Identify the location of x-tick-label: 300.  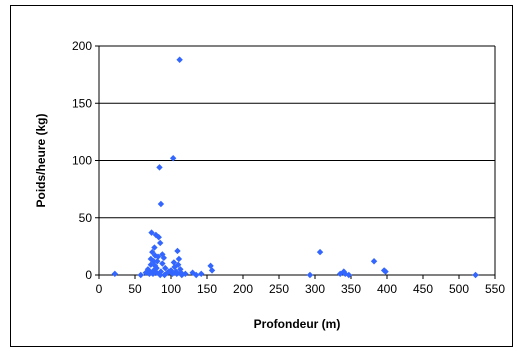
(315, 289).